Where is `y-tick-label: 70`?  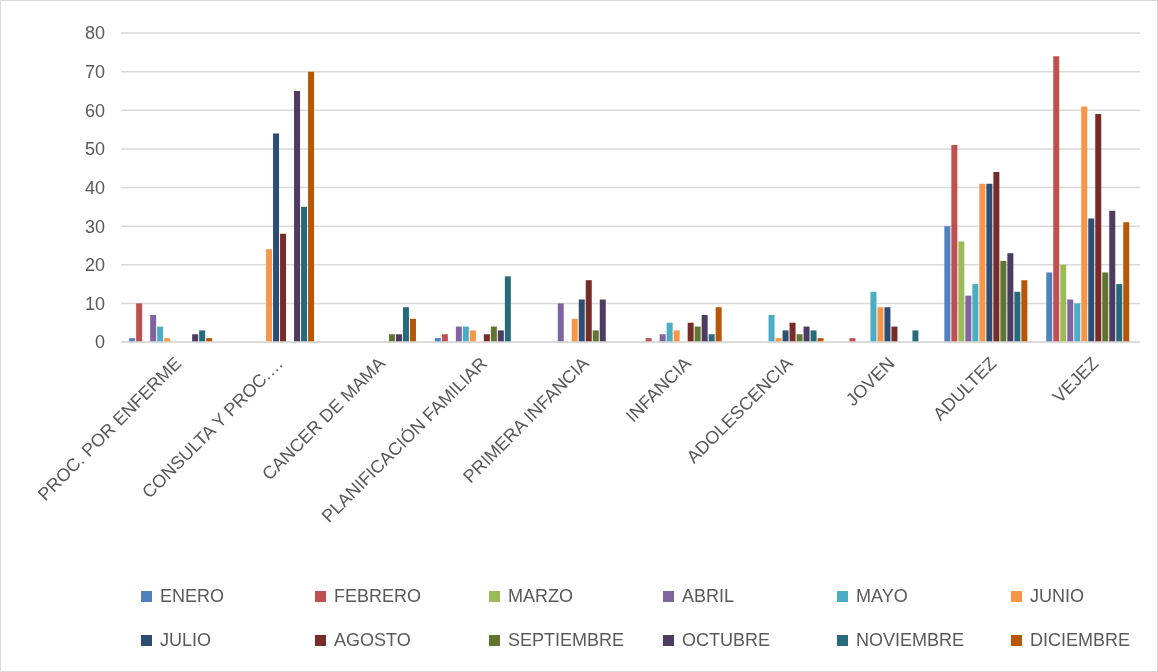 y-tick-label: 70 is located at coordinates (94, 72).